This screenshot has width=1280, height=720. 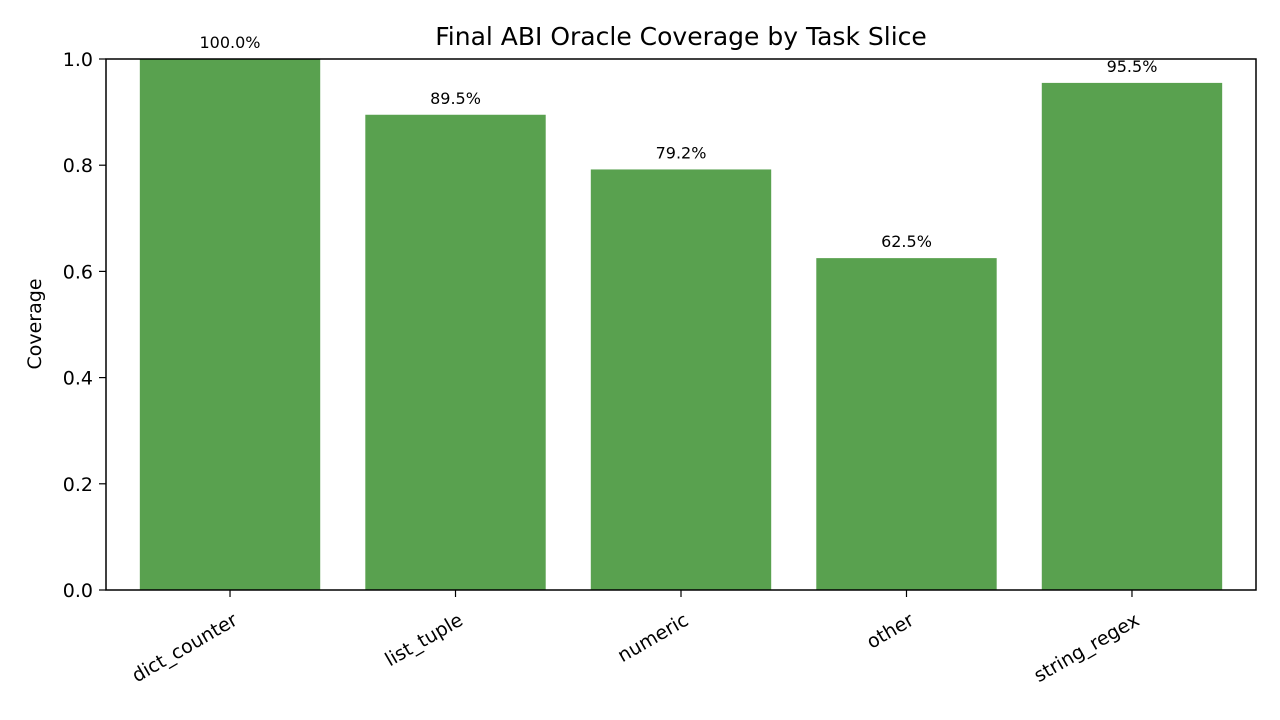 I want to click on chart-title: Final ABI Oracle Coverage by Task Slice, so click(x=681, y=36).